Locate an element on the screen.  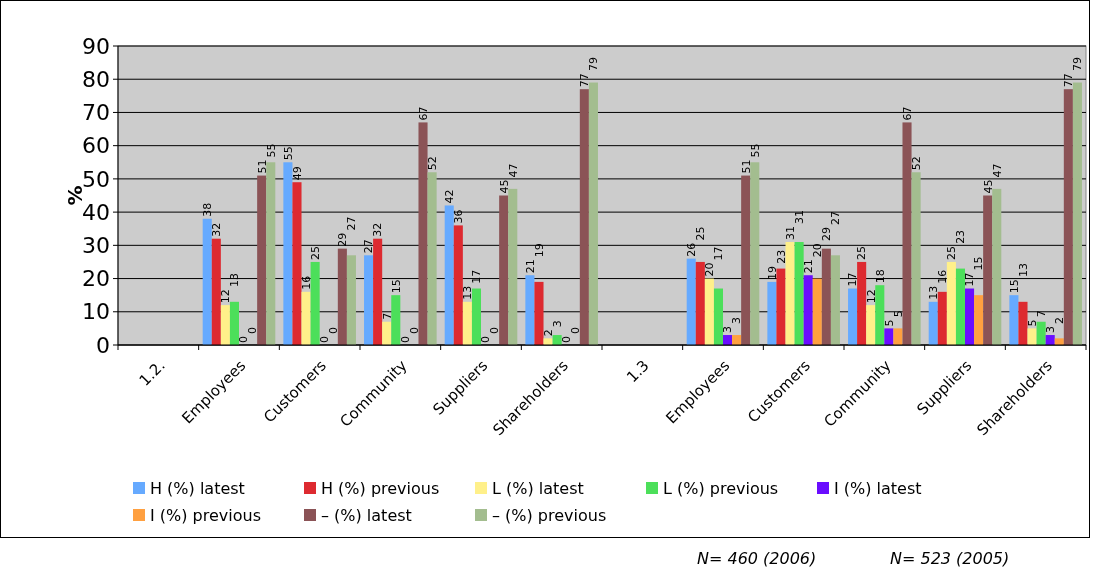
data-label: 12 is located at coordinates (871, 296).